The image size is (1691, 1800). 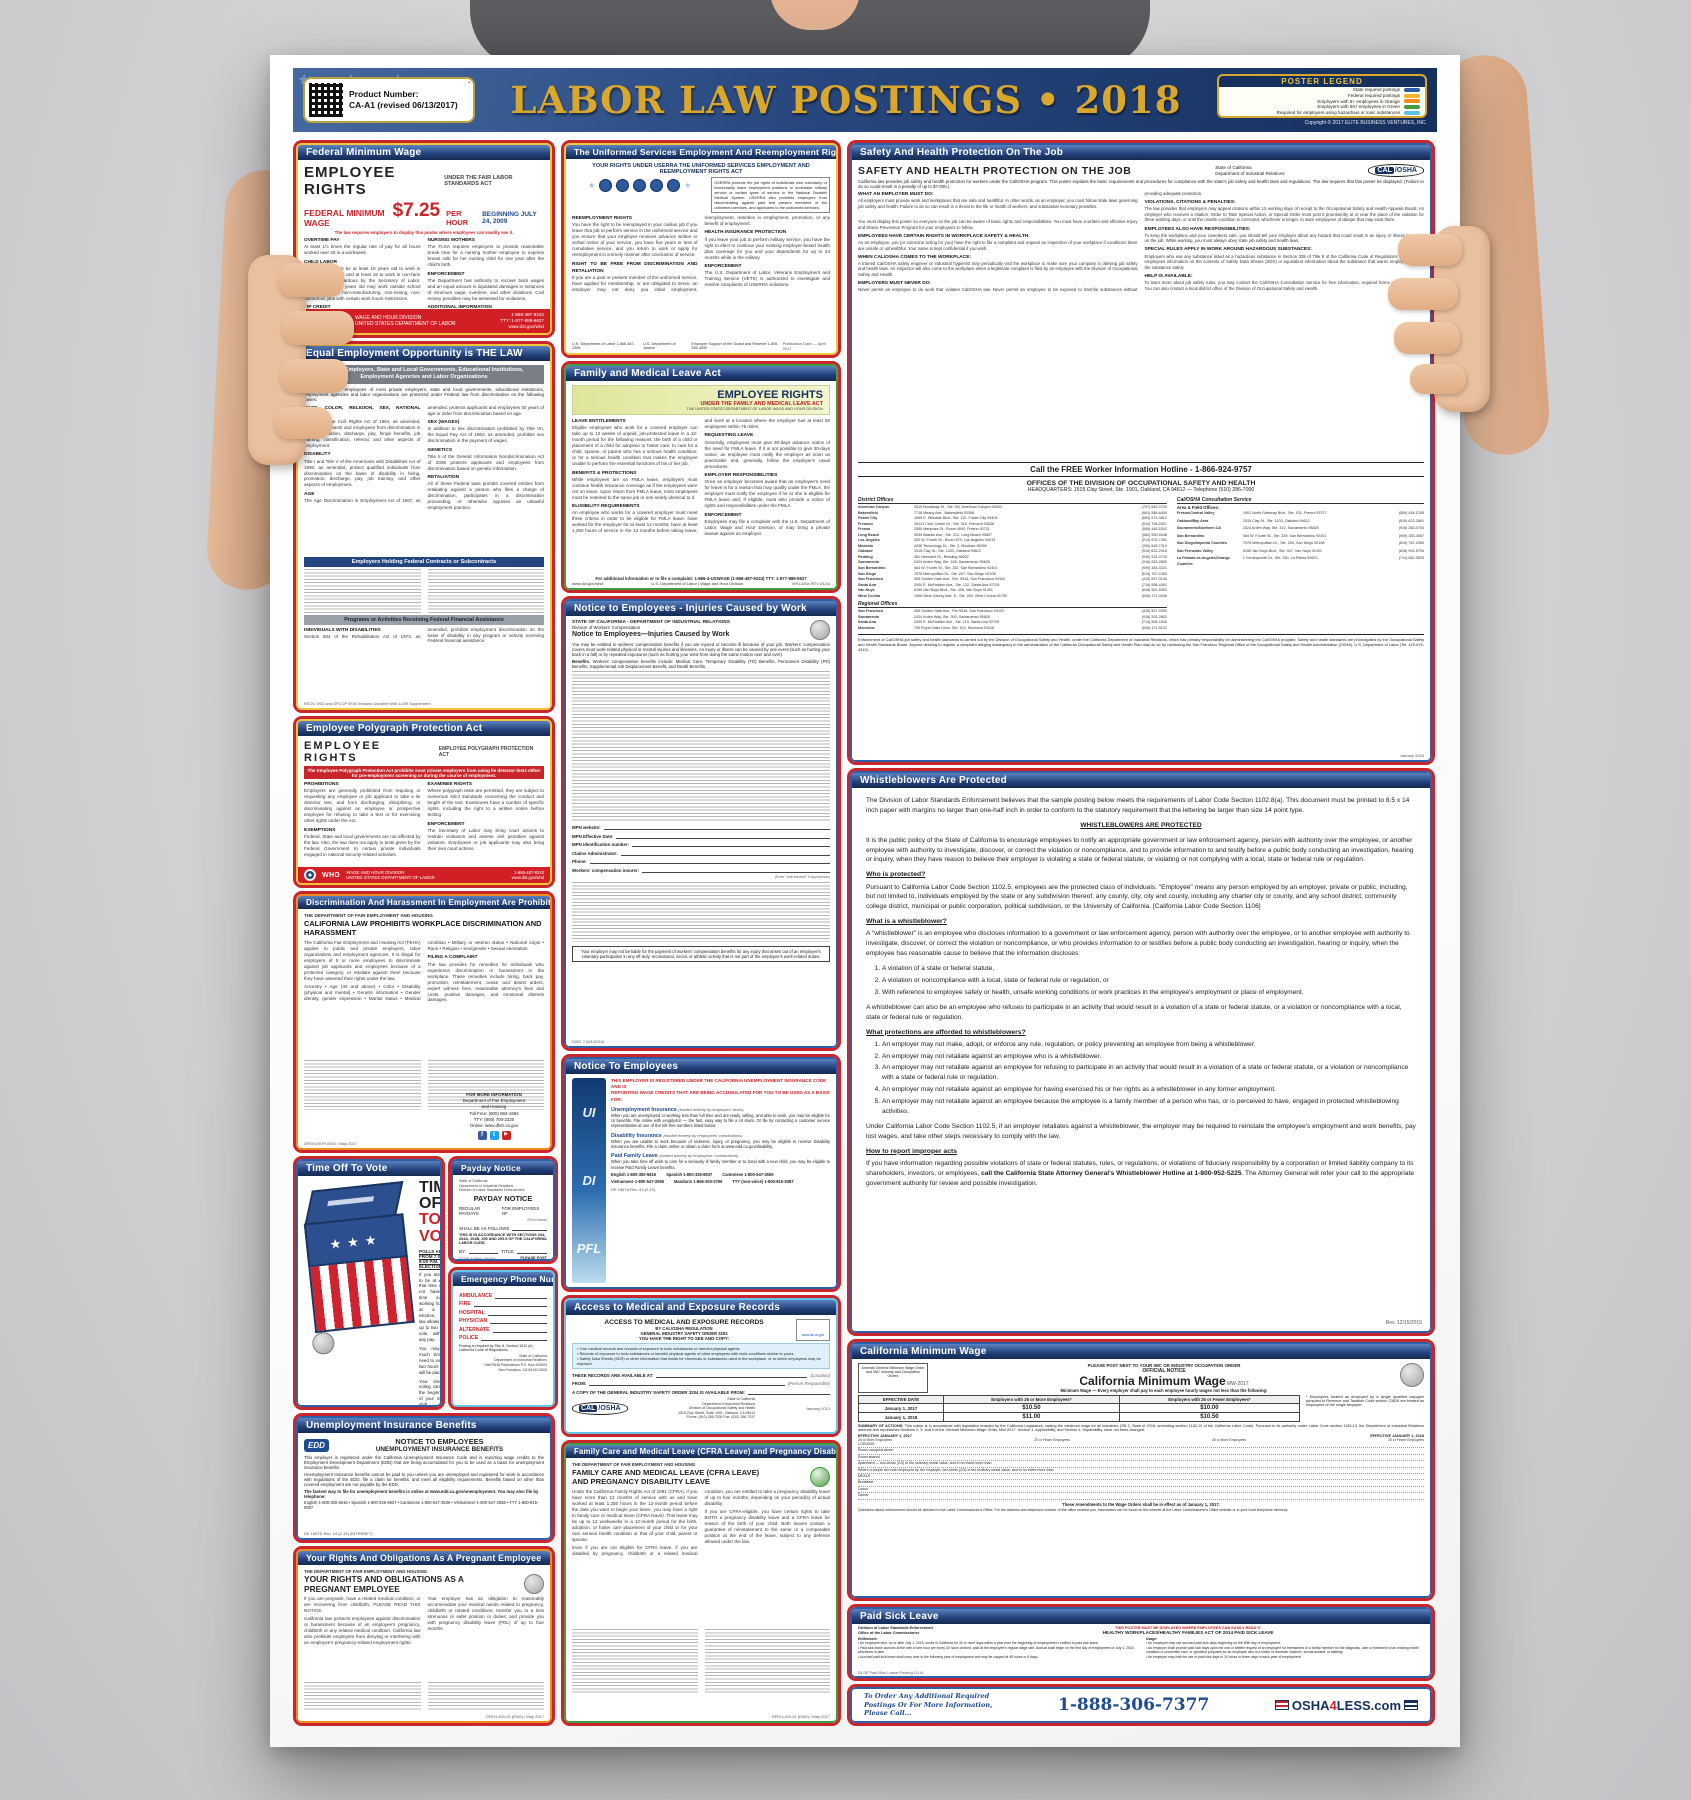 What do you see at coordinates (473, 1321) in the screenshot?
I see `emergency-field-label: PHYSICIAN` at bounding box center [473, 1321].